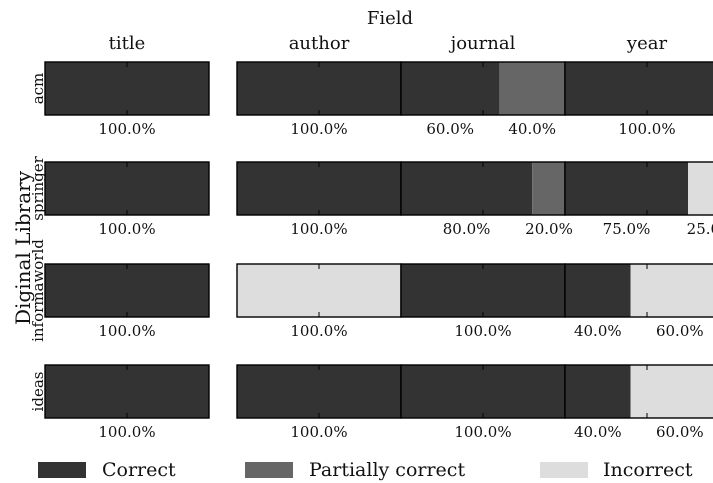 This screenshot has width=713, height=483. Describe the element at coordinates (671, 391) in the screenshot. I see `bar-segment-ideas-year-incorrect` at that location.